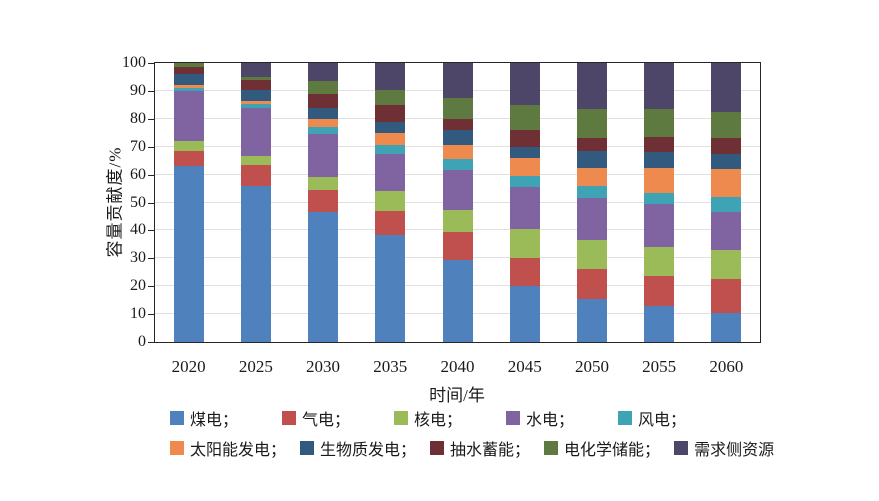 The image size is (879, 501). I want to click on x-tick-label: 2050, so click(591, 366).